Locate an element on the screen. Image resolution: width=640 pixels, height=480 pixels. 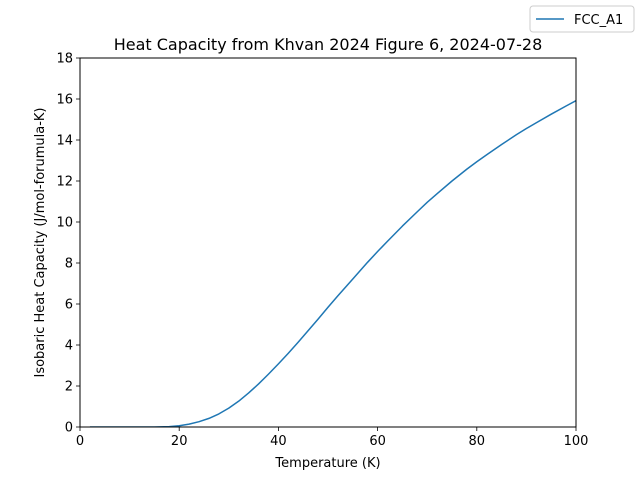
legend-label: FCC_A1 is located at coordinates (598, 20).